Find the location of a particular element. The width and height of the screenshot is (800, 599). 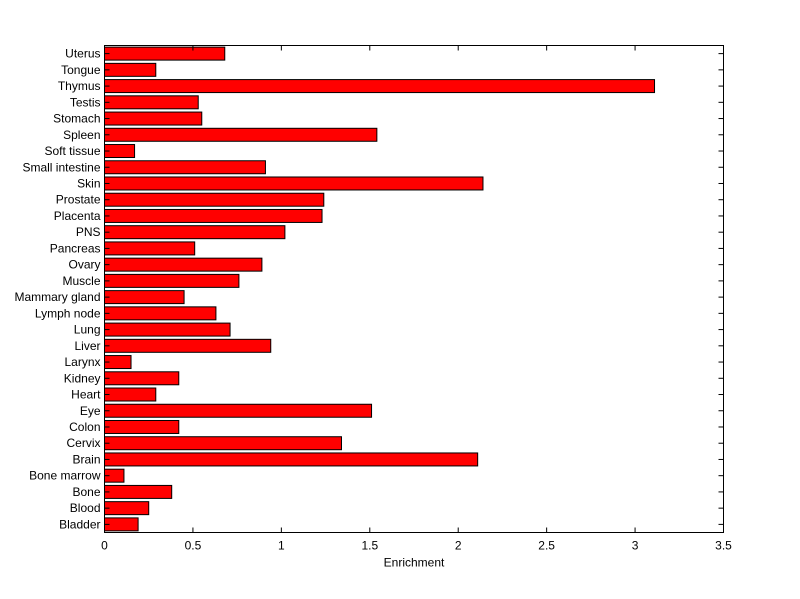

bar-eye is located at coordinates (238, 410).